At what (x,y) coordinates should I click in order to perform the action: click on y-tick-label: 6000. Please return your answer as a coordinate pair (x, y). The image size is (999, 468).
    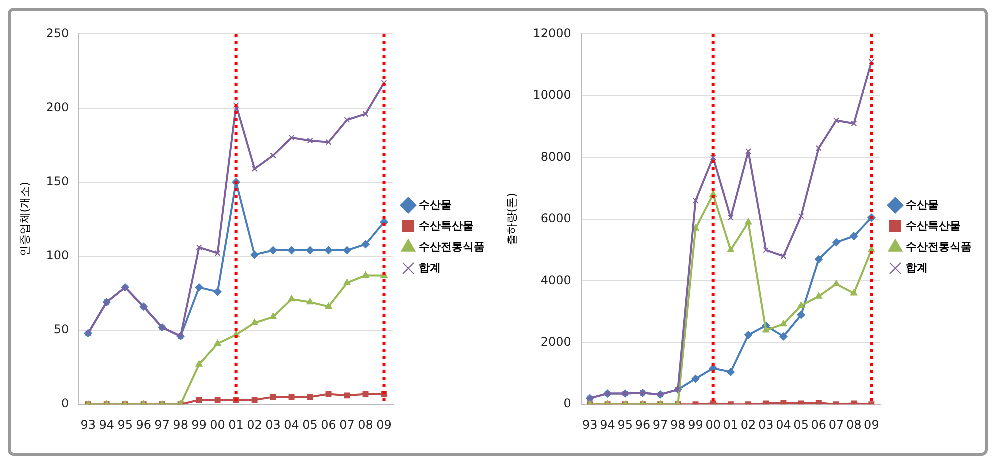
    Looking at the image, I should click on (556, 219).